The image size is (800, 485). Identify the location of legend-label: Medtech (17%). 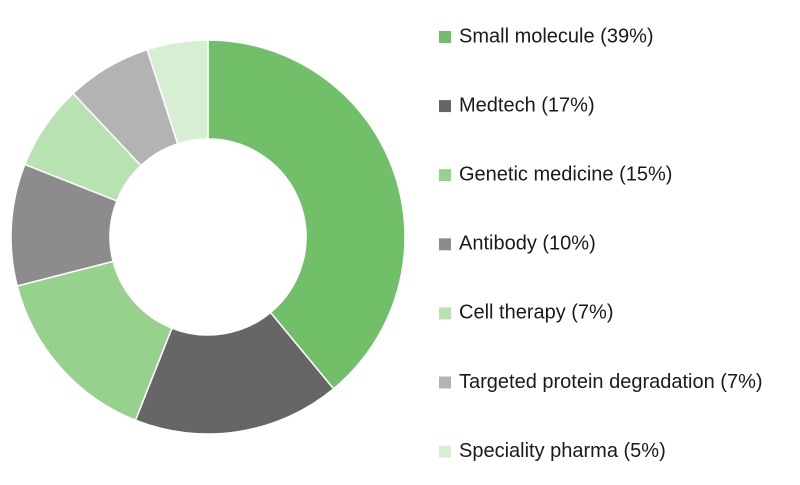
(527, 105).